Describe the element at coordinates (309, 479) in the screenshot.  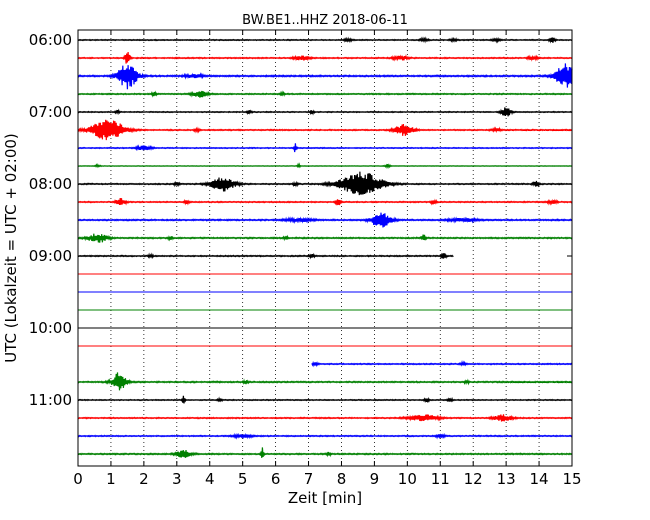
I see `x-tick-label-7: 7` at that location.